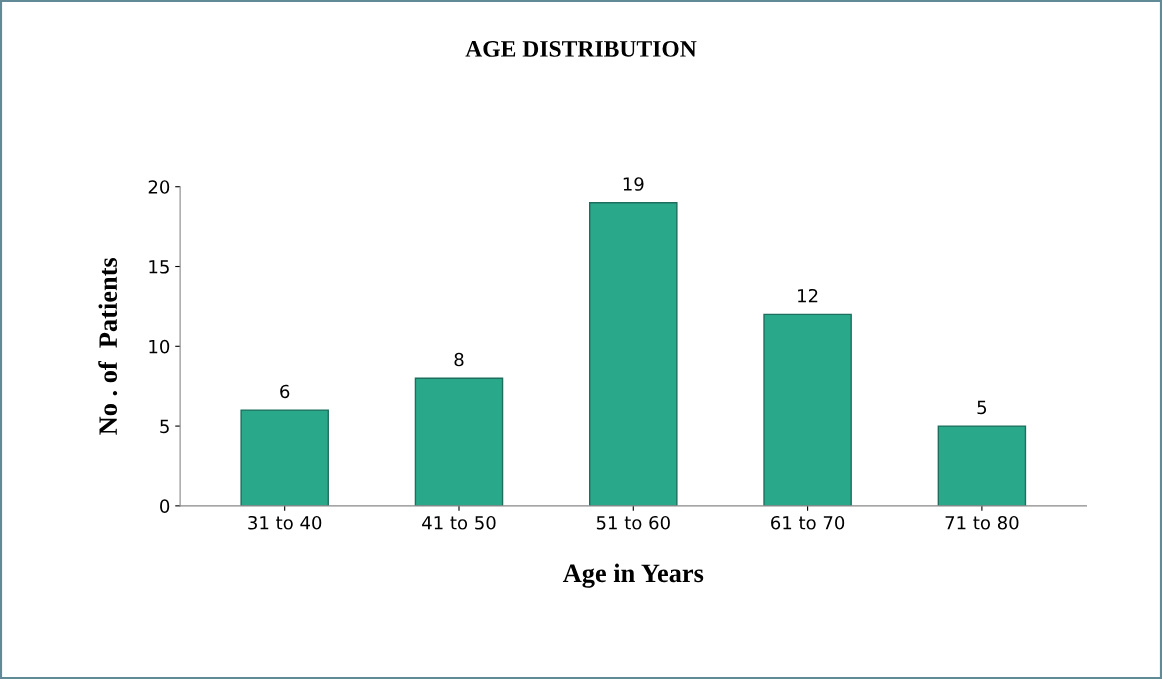 The image size is (1162, 679). I want to click on x-tick-label: 41 to 50, so click(459, 522).